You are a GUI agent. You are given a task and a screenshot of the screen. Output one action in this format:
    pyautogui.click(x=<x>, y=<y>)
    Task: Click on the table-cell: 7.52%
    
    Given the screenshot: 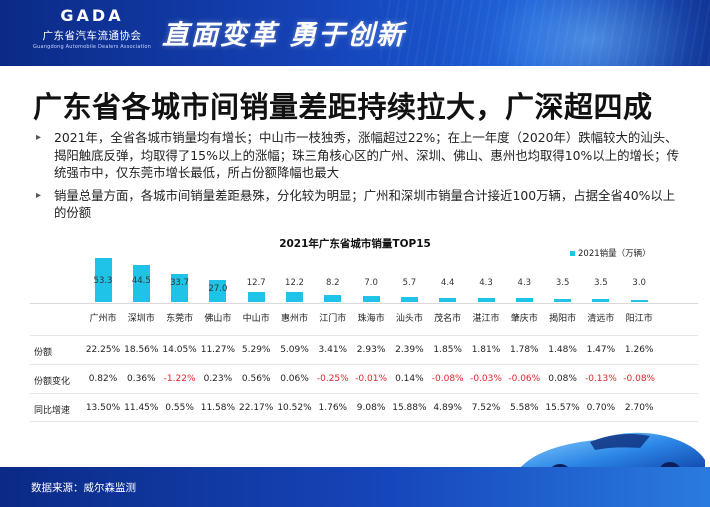 What is the action you would take?
    pyautogui.click(x=486, y=408)
    